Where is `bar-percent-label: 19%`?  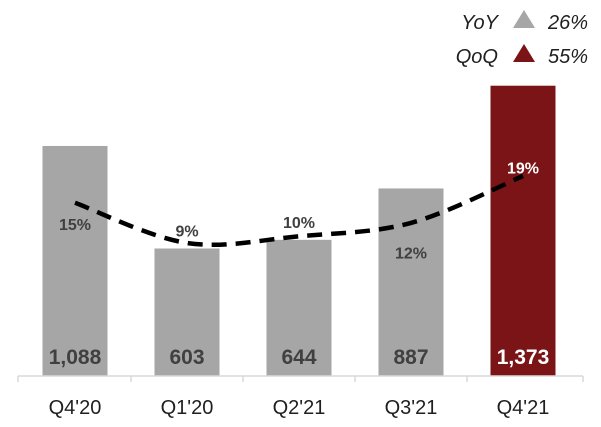
bar-percent-label: 19% is located at coordinates (523, 169).